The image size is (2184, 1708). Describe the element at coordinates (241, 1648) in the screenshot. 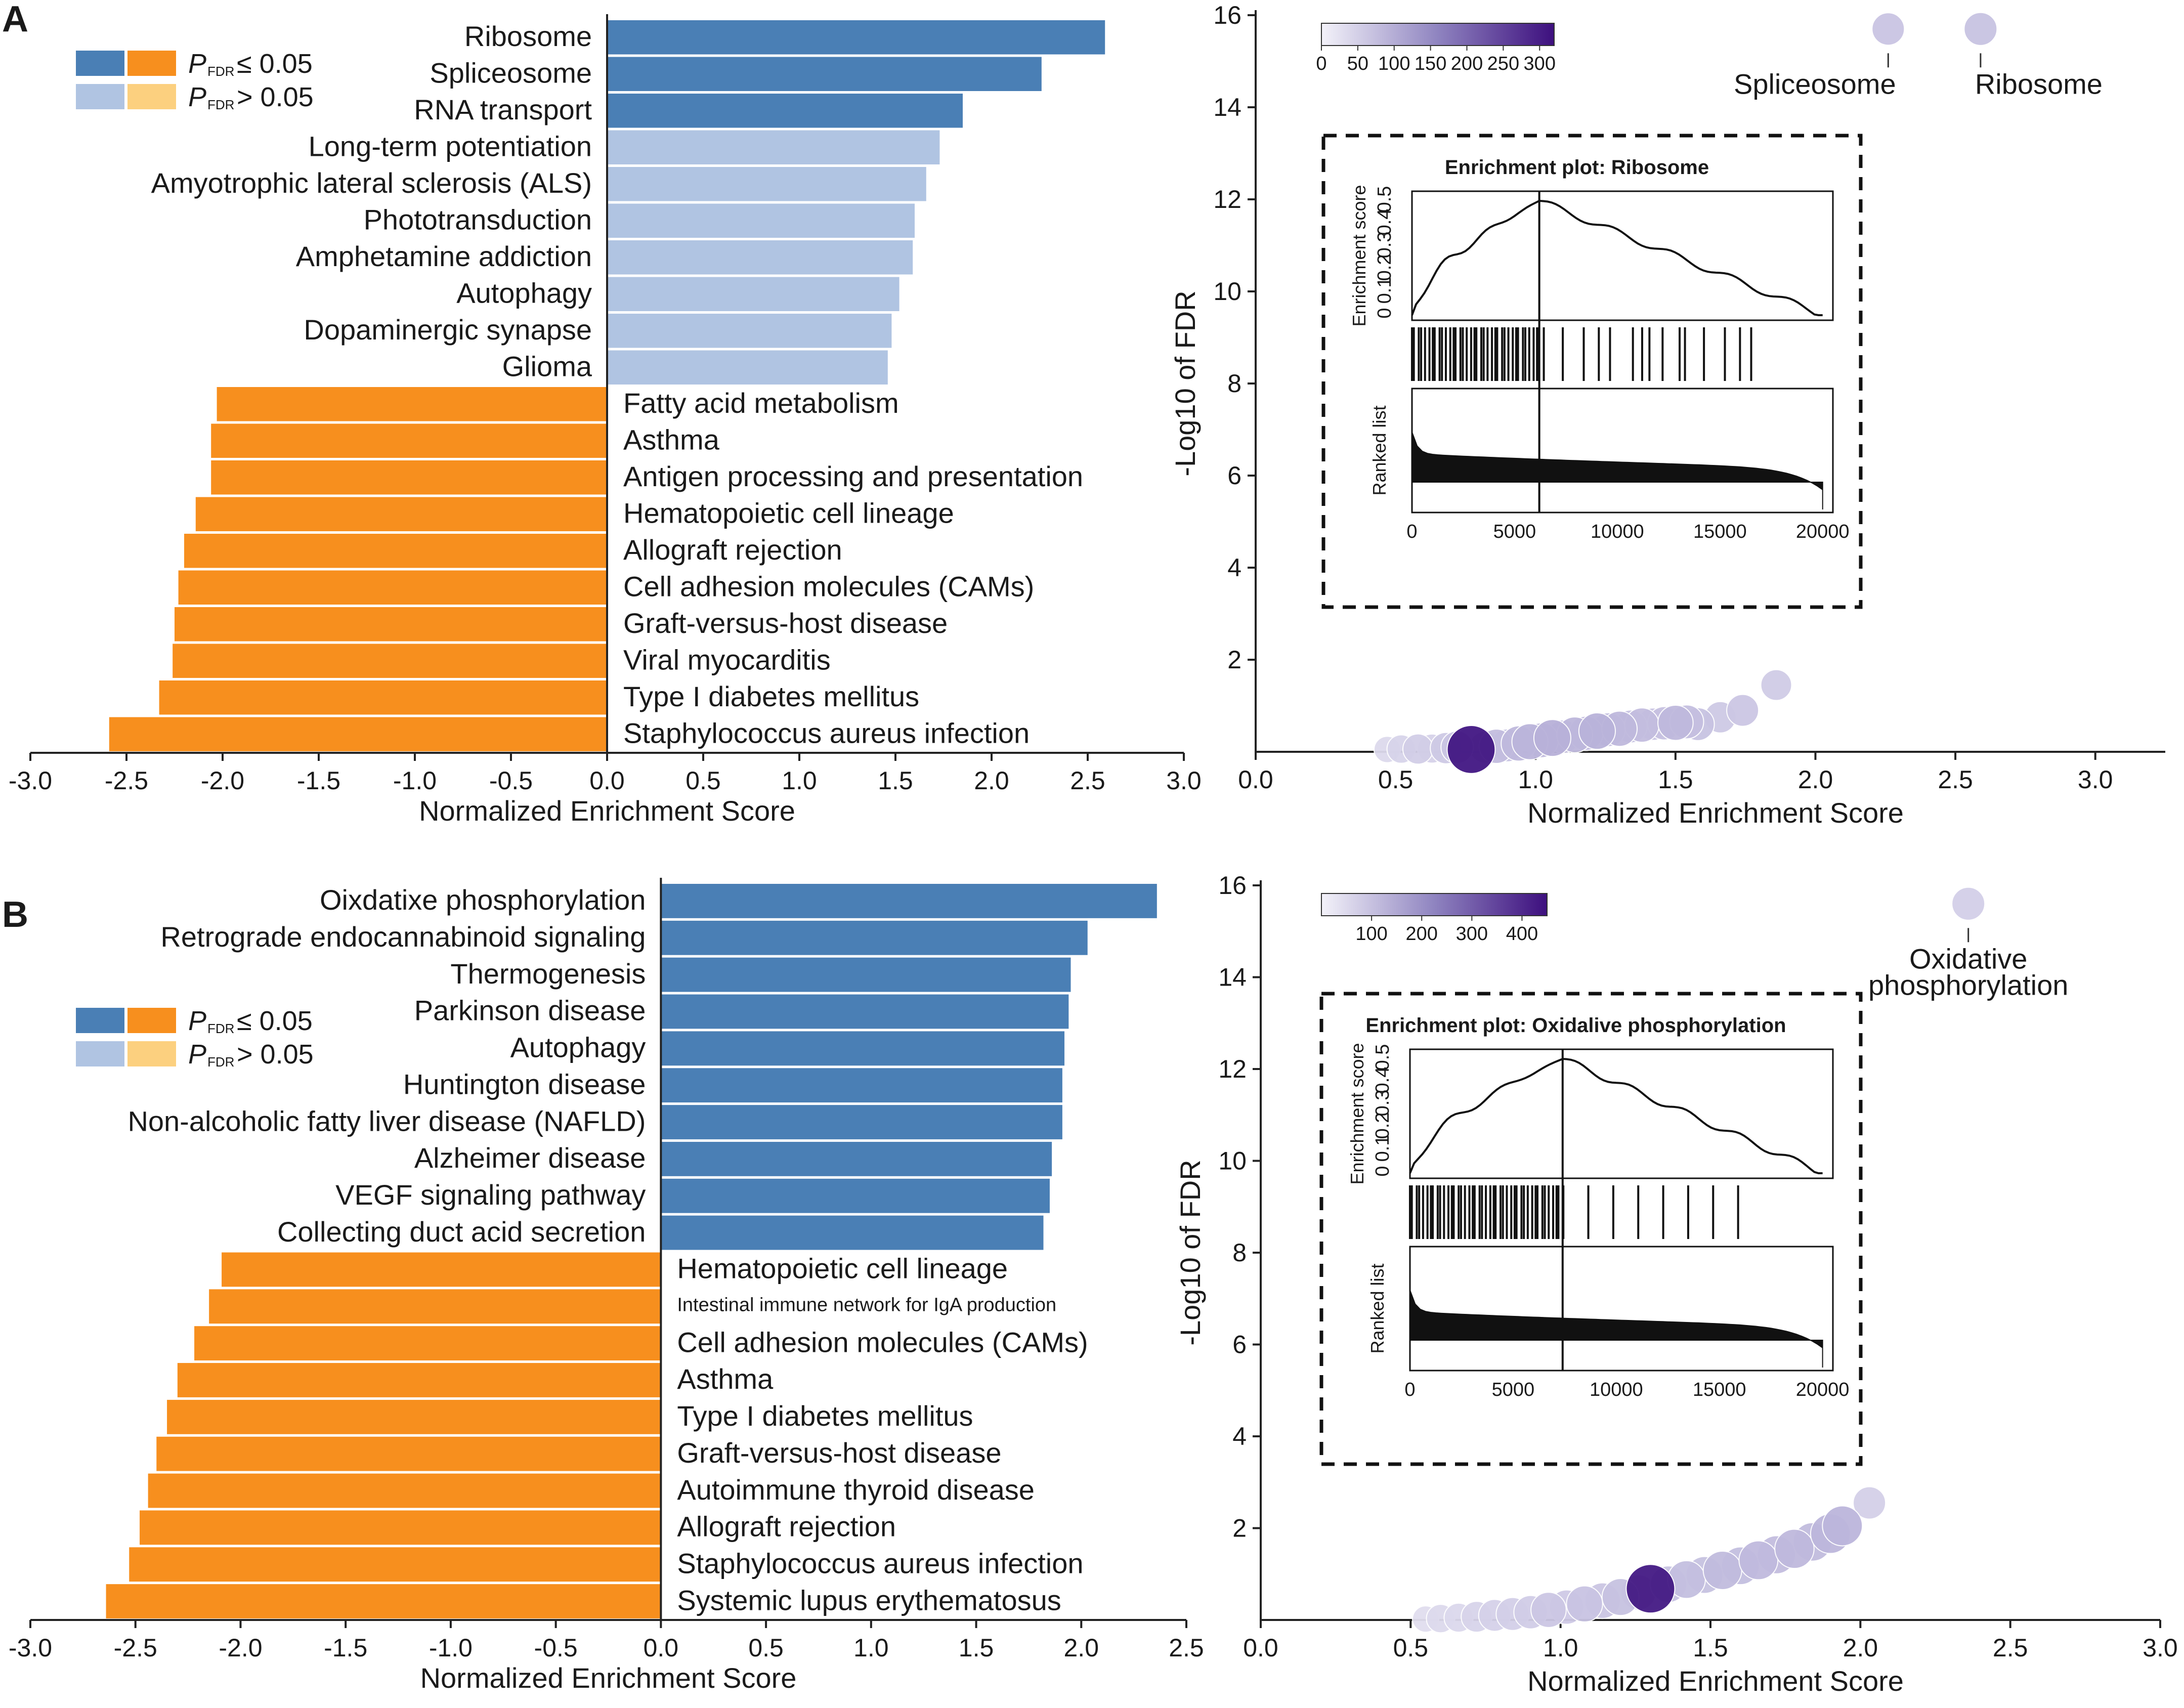

I see `x-tick-label: -2.0` at that location.